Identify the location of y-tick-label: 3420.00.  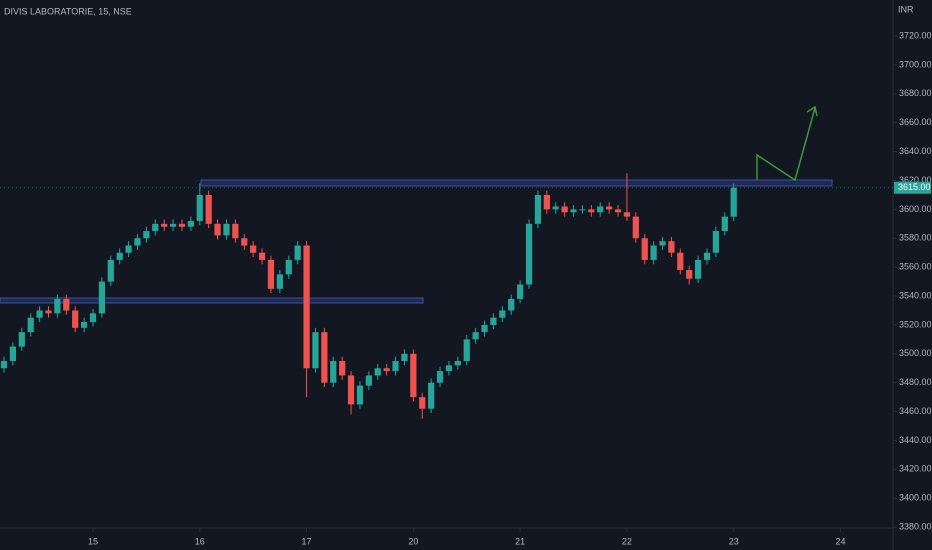
(915, 469).